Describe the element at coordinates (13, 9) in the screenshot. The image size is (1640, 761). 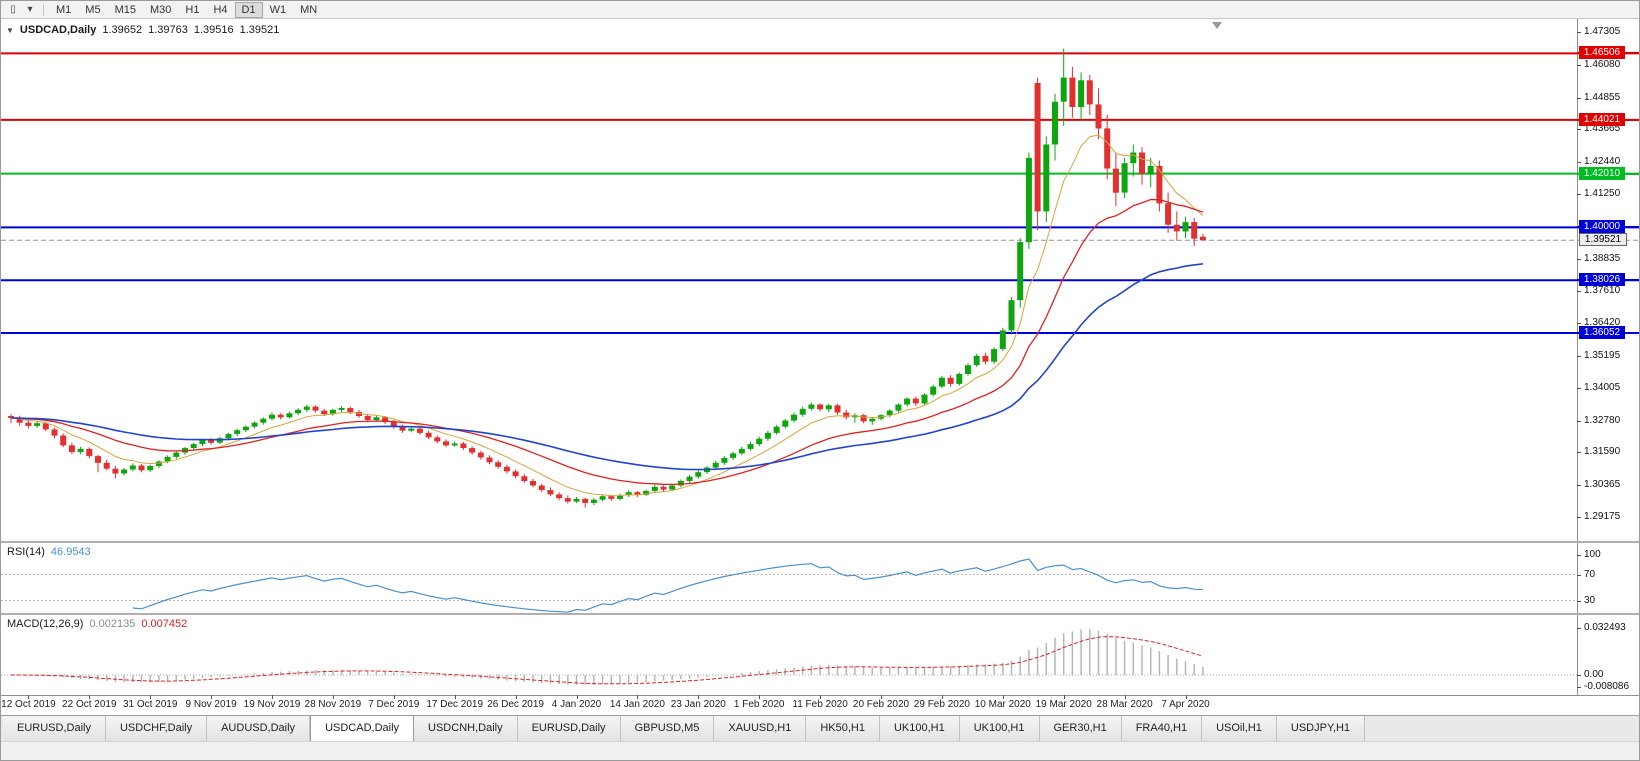
I see `candlestick-chart-icon: ▯` at that location.